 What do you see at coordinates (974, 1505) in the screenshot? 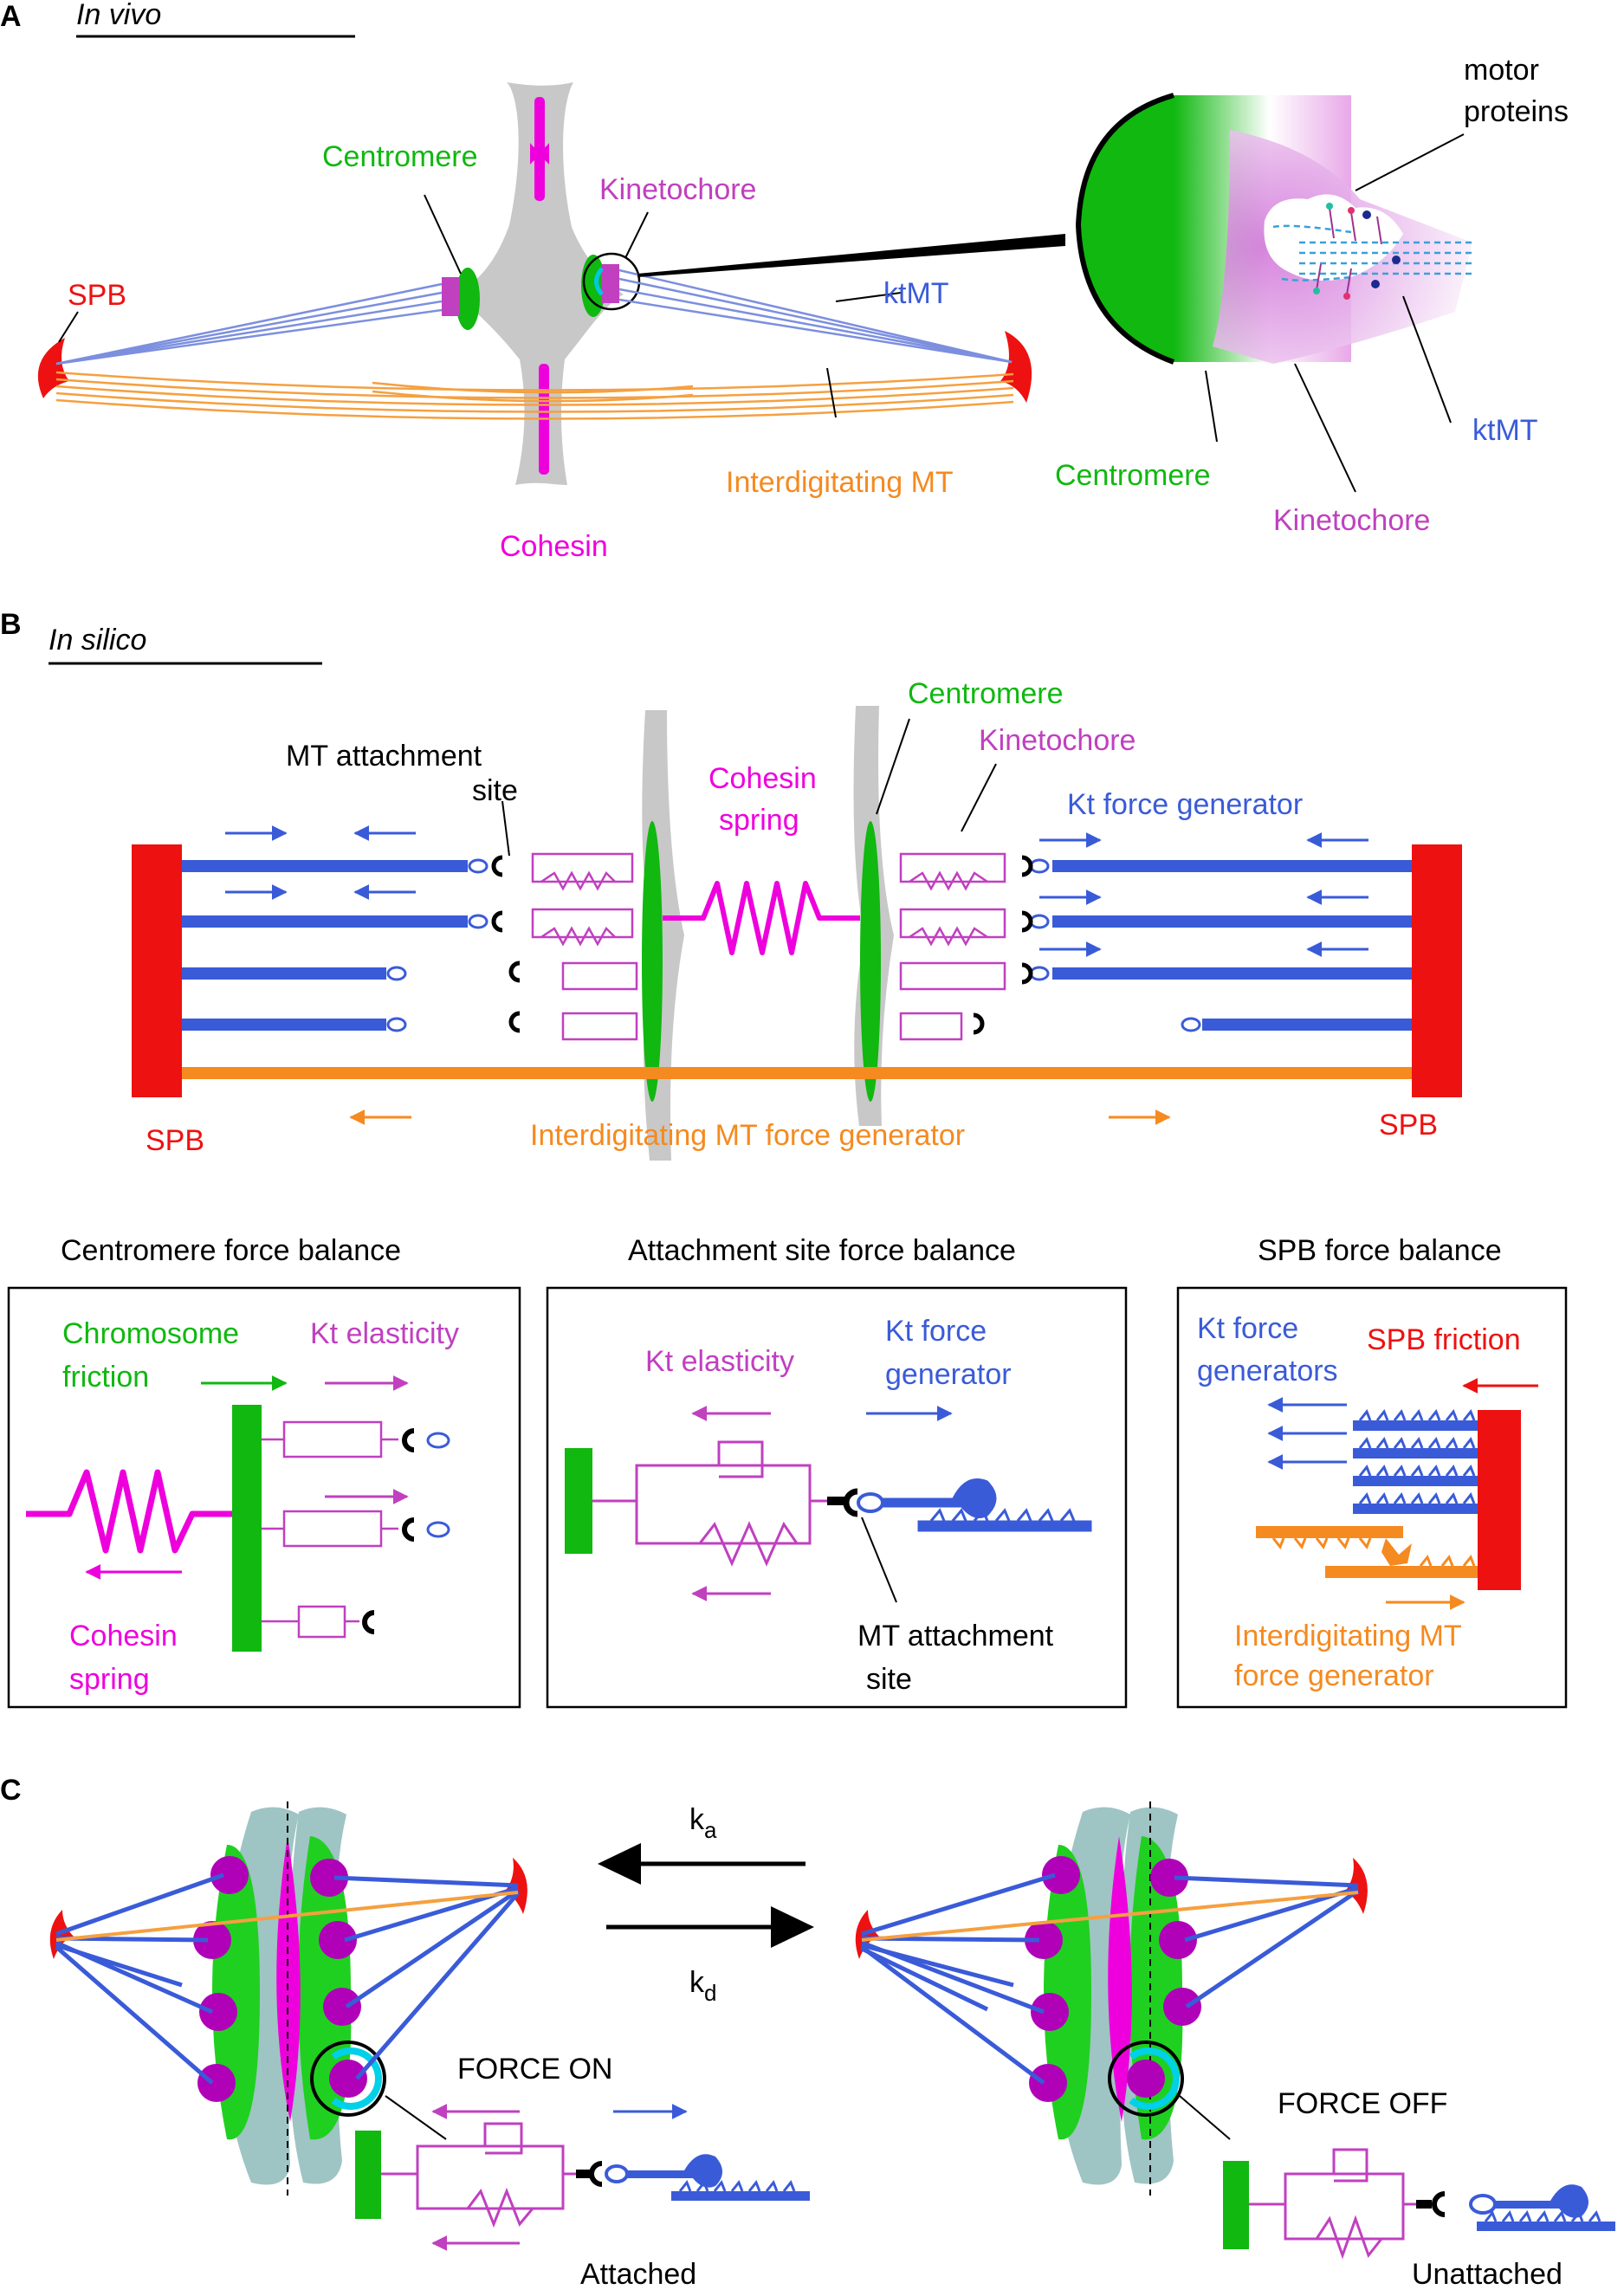
I see `box2-force-generator` at bounding box center [974, 1505].